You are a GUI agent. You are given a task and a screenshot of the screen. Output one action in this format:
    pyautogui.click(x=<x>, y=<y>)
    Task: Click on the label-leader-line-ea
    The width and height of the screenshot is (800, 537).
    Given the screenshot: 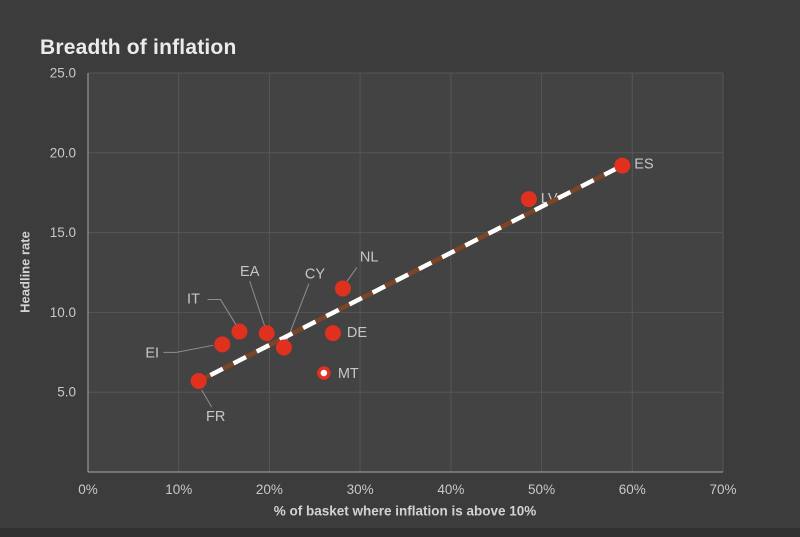 What is the action you would take?
    pyautogui.click(x=257, y=303)
    